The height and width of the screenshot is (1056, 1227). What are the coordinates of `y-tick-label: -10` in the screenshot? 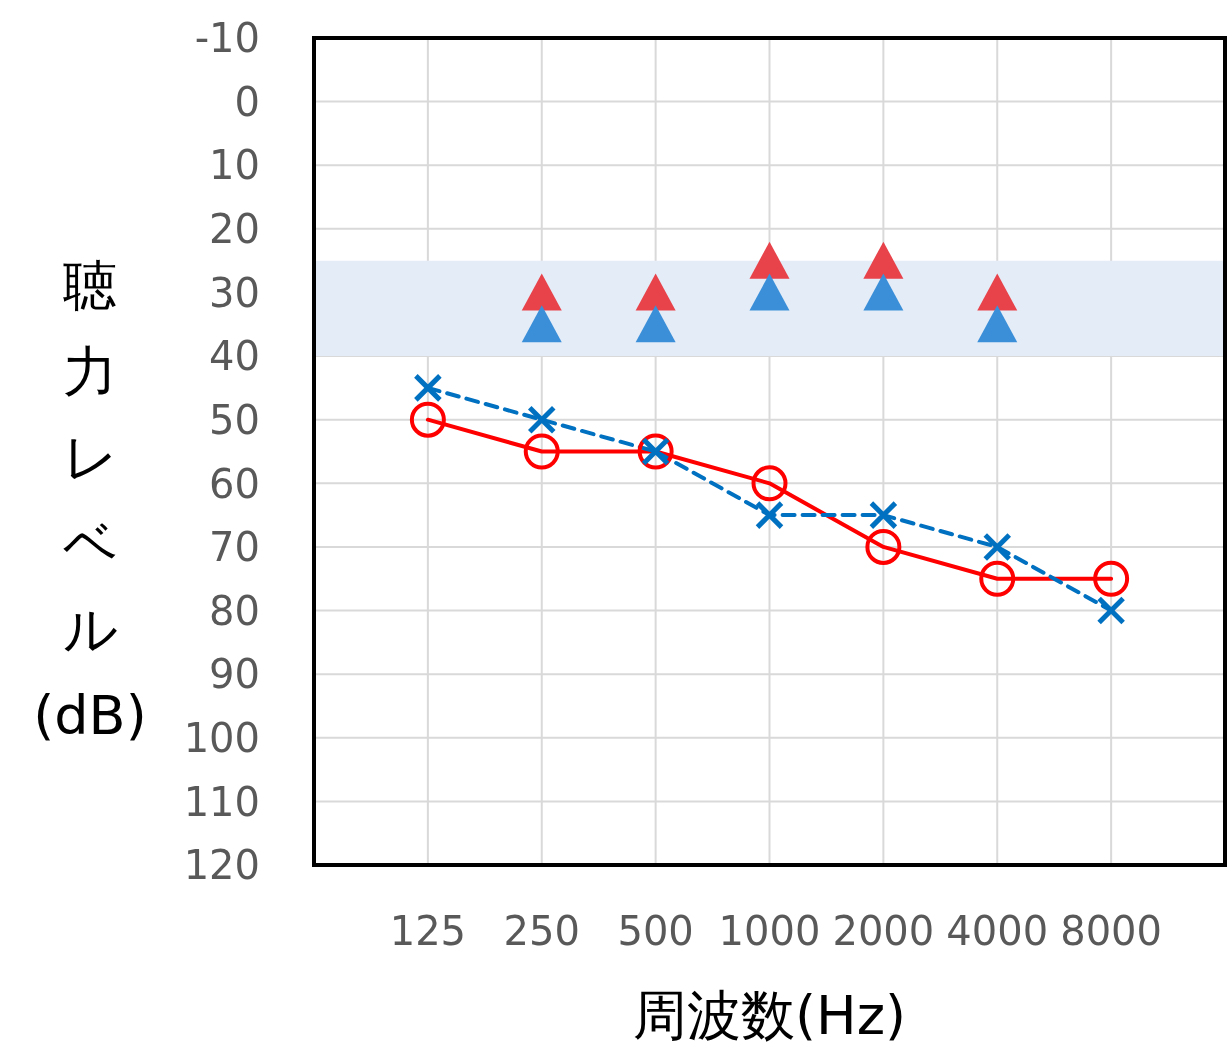 It's located at (227, 38).